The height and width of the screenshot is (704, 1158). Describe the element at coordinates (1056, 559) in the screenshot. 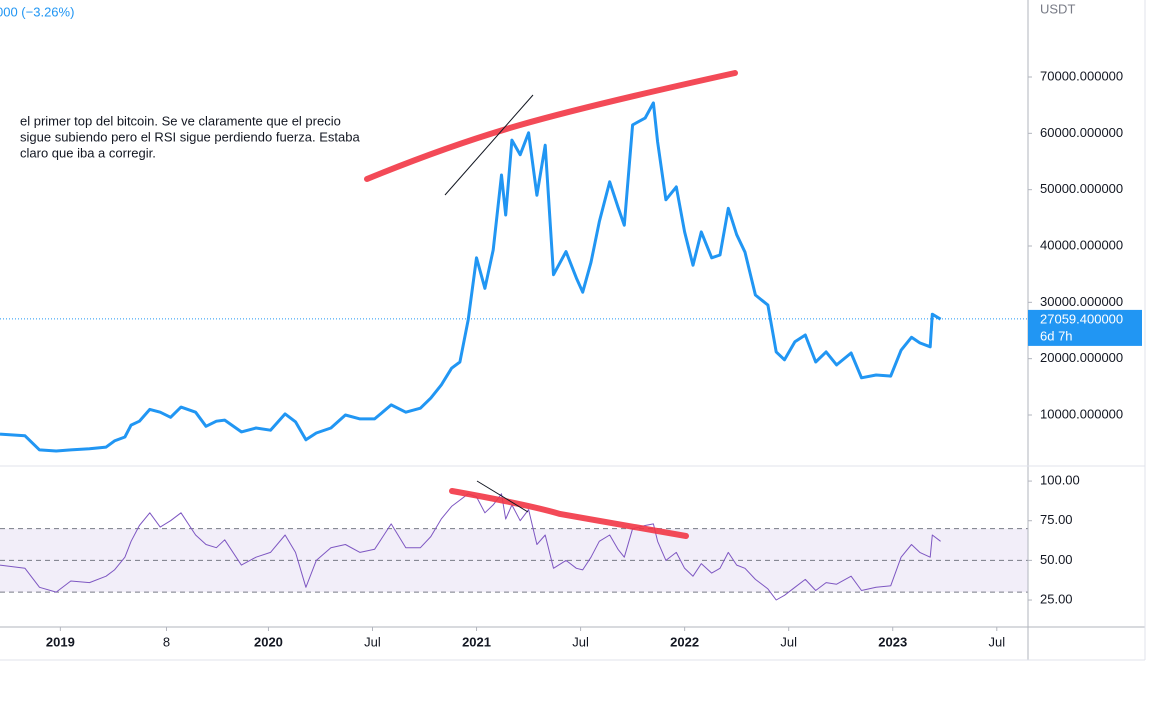

I see `y-tick-label: 50.00` at that location.